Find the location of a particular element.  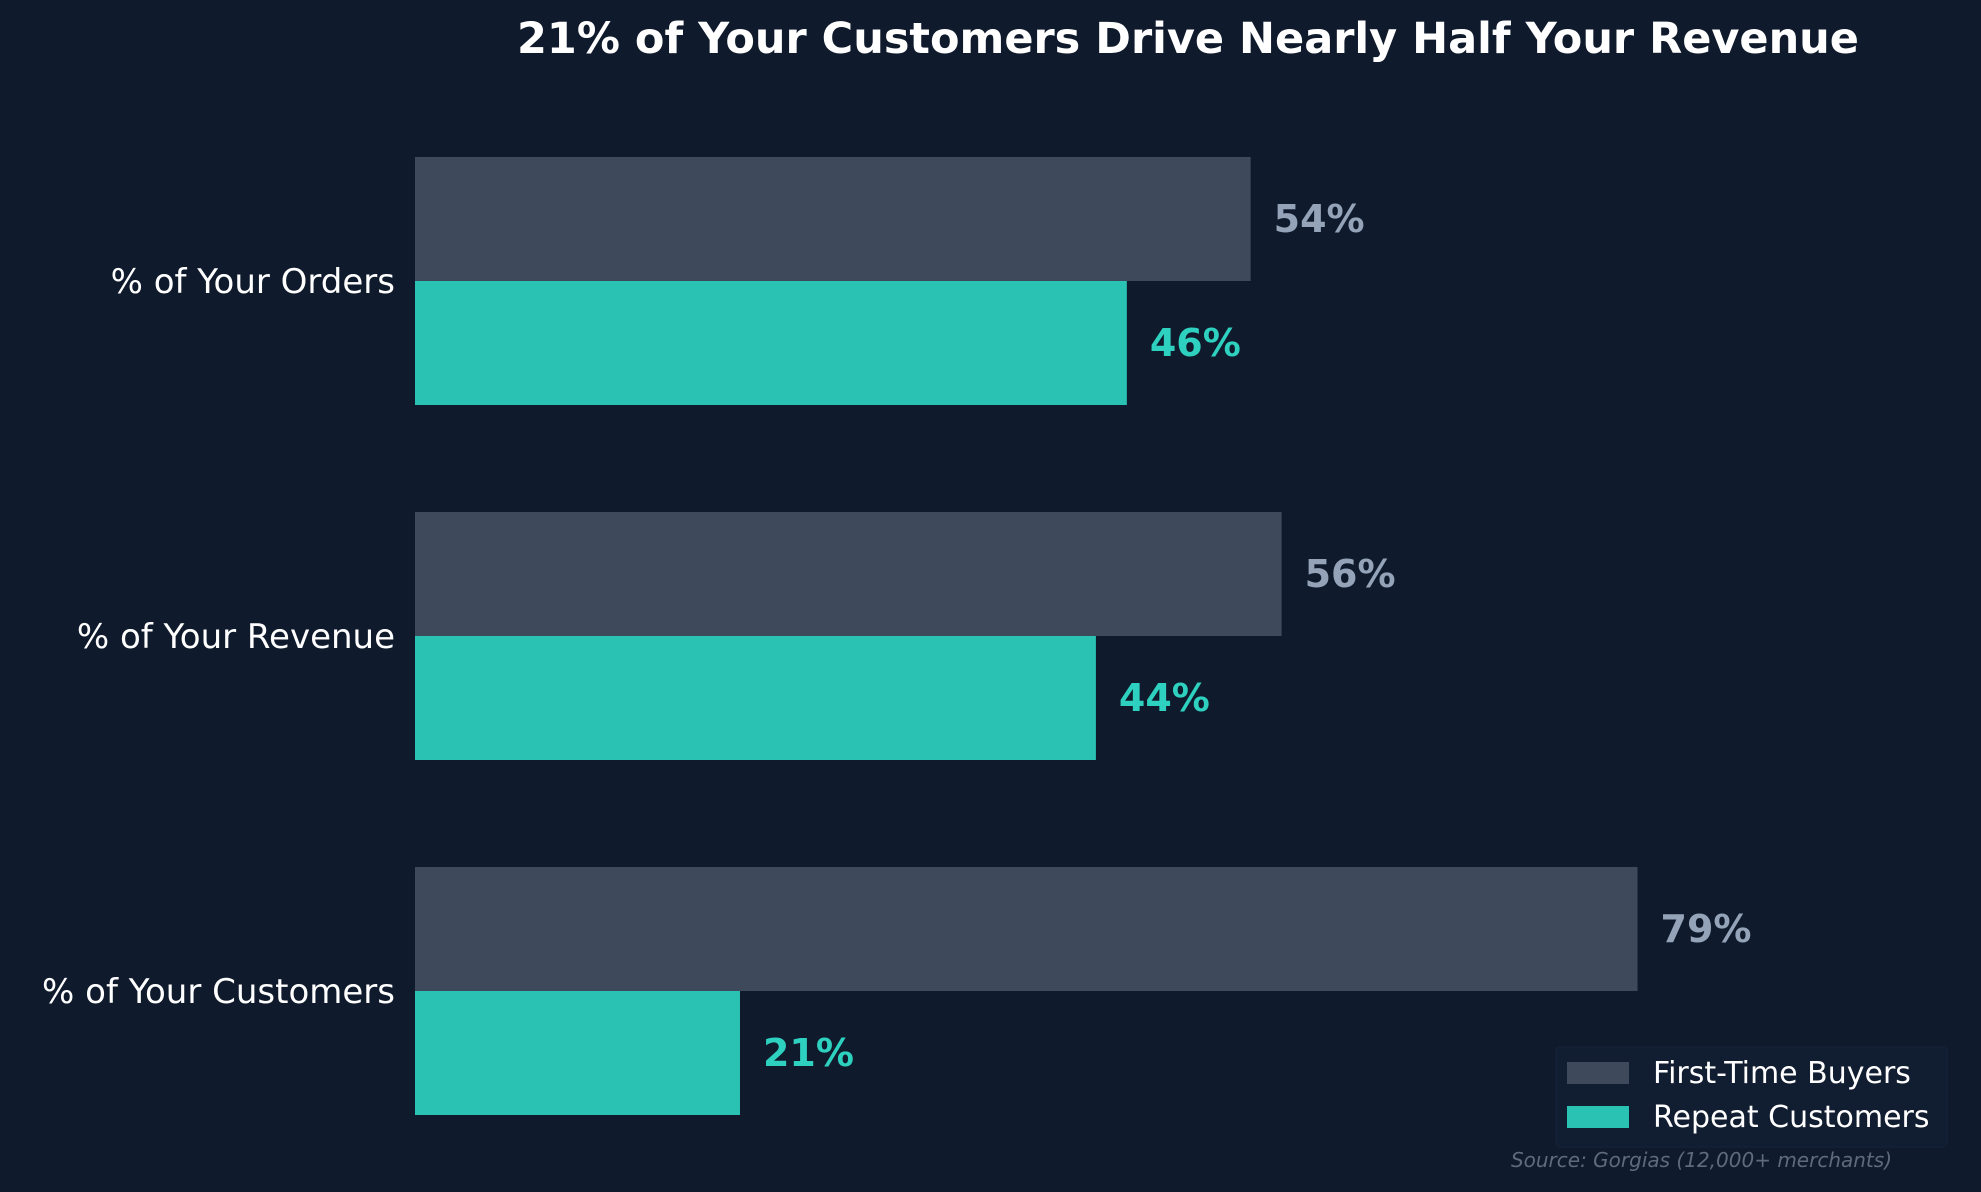

category-label-of-your-orders: % of Your Orders is located at coordinates (253, 282).